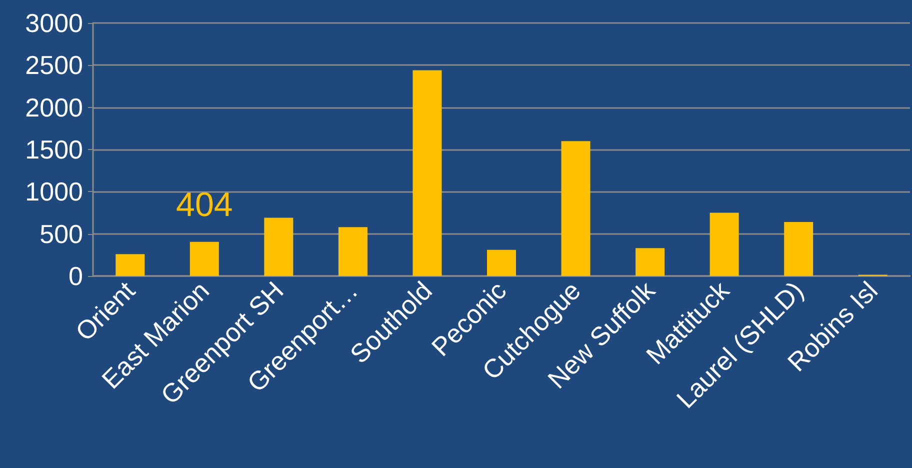 The width and height of the screenshot is (912, 468). I want to click on y-tick-label: 1000, so click(54, 191).